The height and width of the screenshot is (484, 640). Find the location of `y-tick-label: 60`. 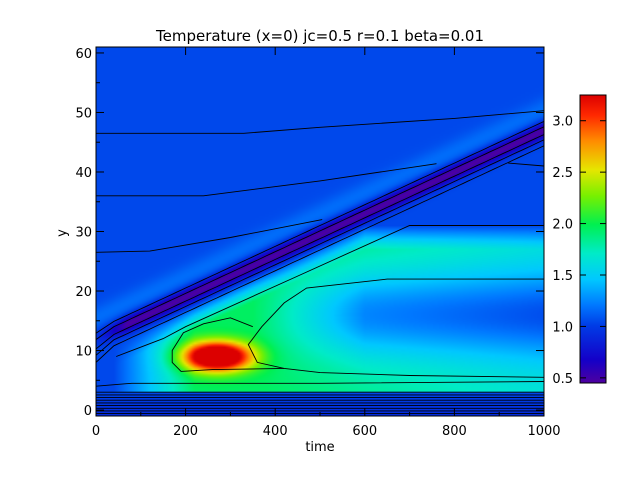

y-tick-label: 60 is located at coordinates (83, 54).